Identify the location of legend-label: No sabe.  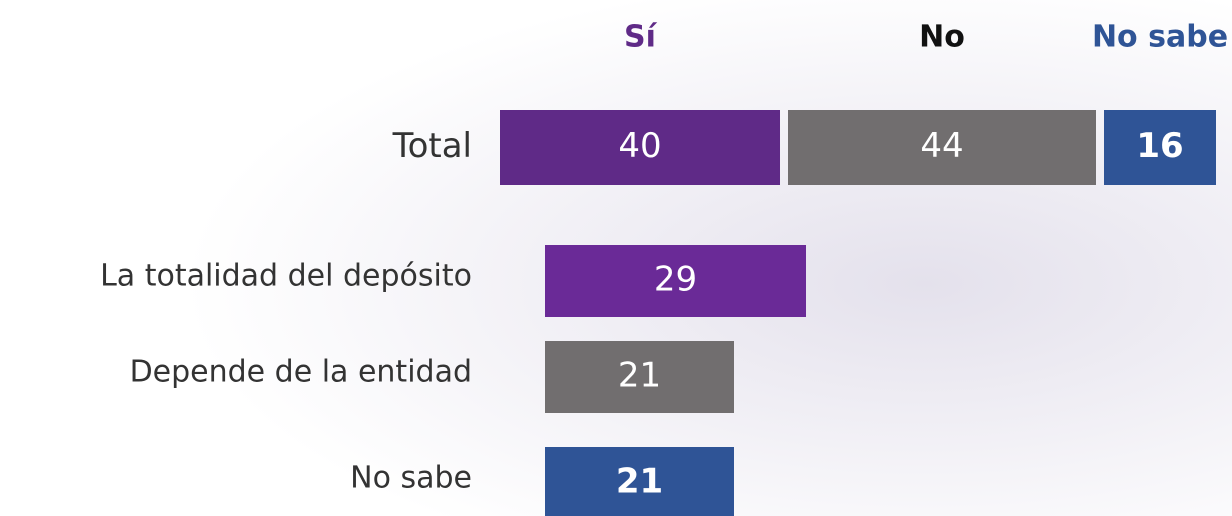
(1160, 37).